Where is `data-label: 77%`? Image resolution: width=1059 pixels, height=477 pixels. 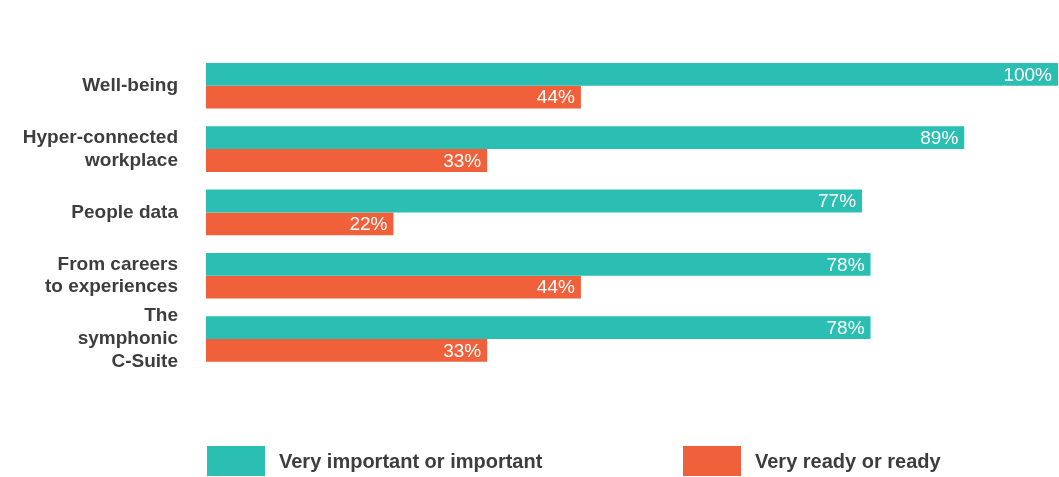
data-label: 77% is located at coordinates (837, 201).